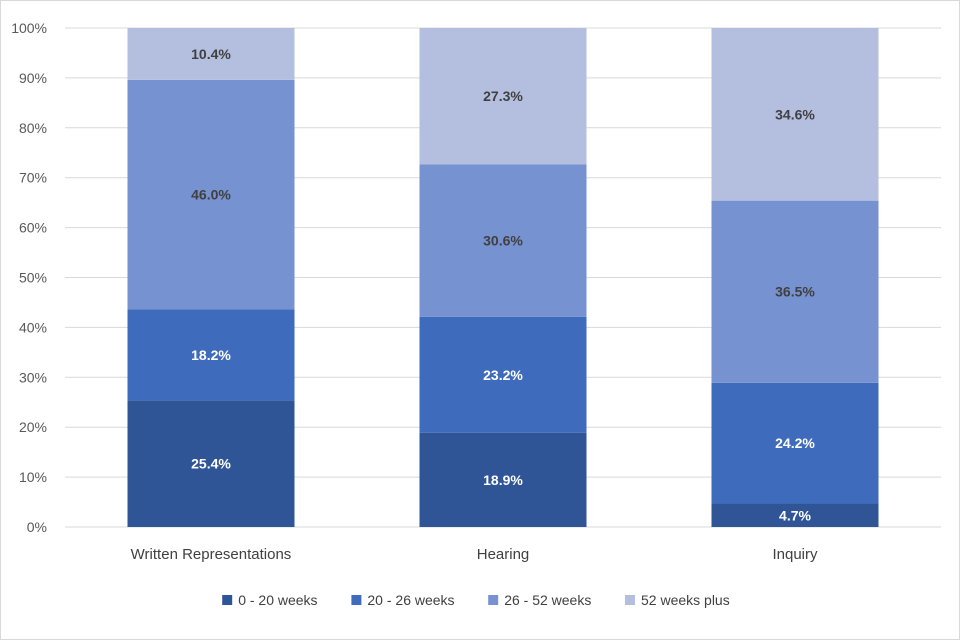 This screenshot has width=960, height=641. I want to click on data-label: 30.6%, so click(503, 241).